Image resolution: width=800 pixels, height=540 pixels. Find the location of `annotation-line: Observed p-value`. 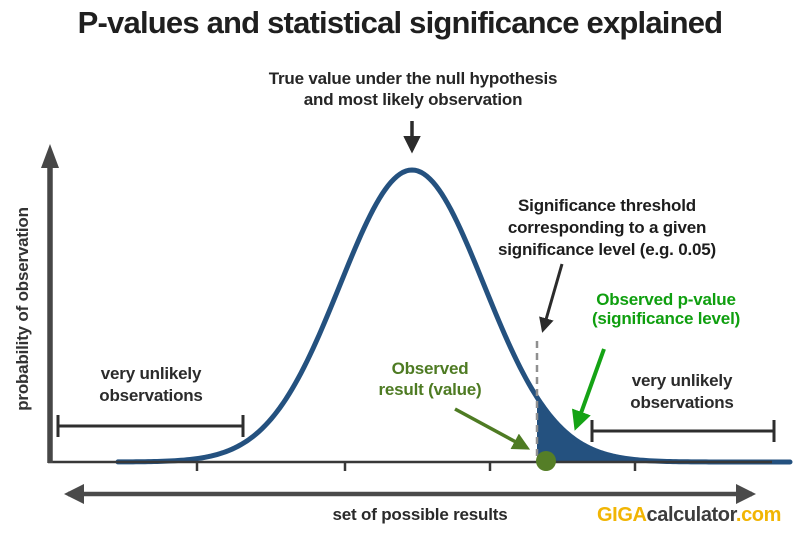

annotation-line: Observed p-value is located at coordinates (666, 299).